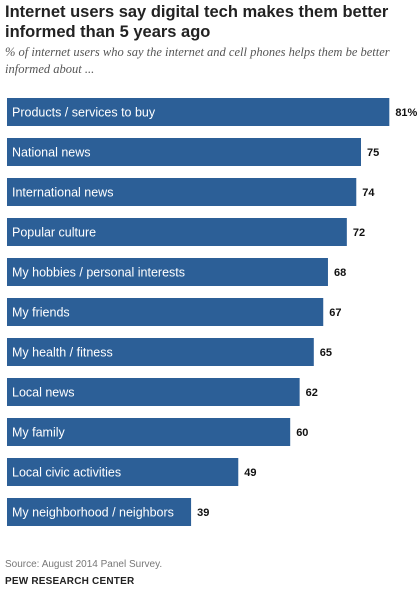  I want to click on bar-value-label: 62, so click(312, 393).